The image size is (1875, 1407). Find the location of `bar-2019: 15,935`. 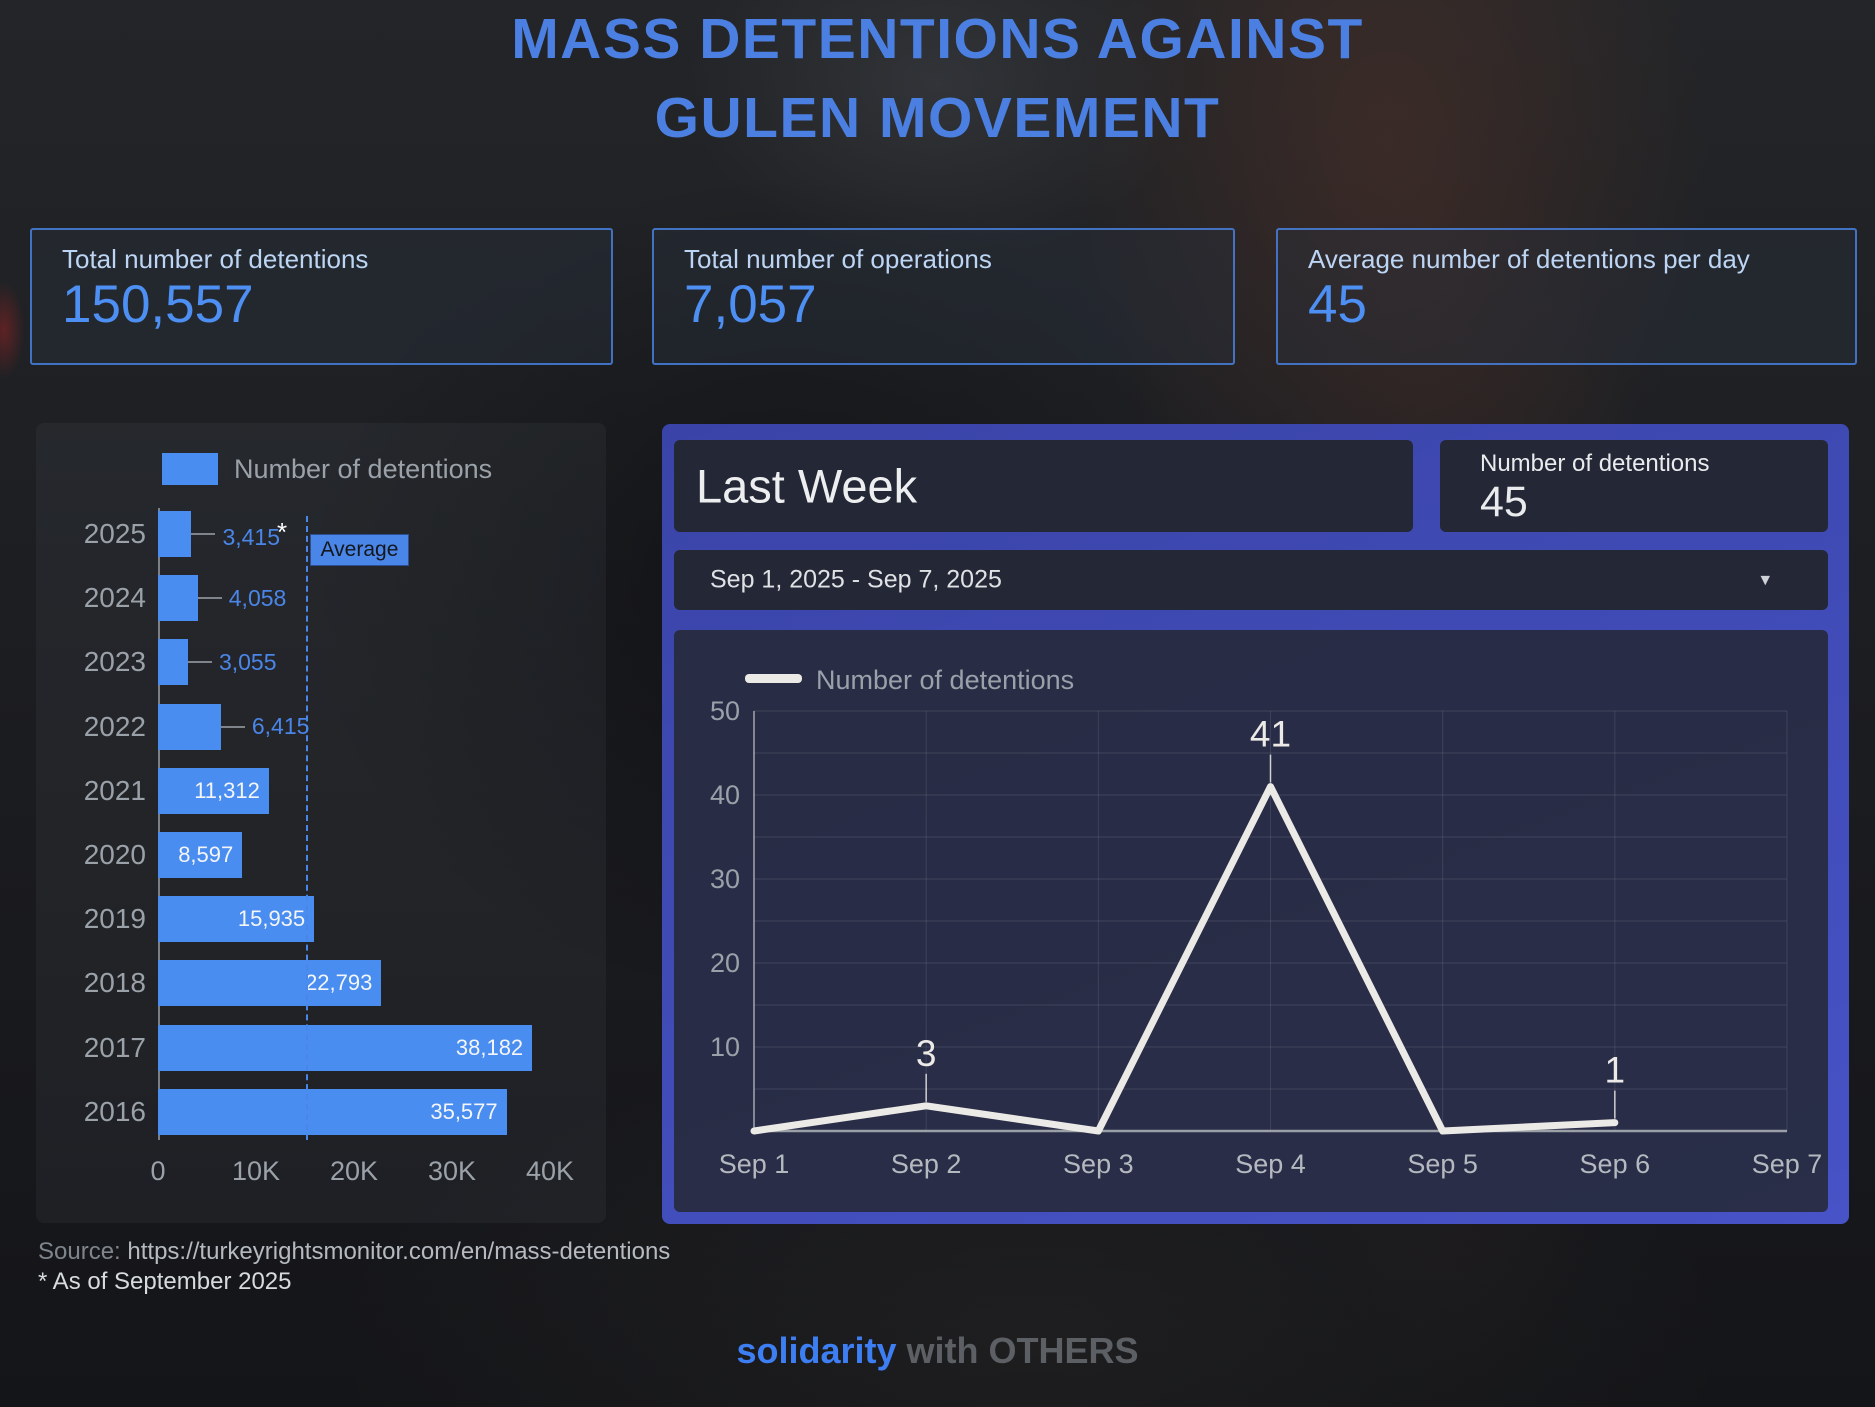

bar-2019: 15,935 is located at coordinates (236, 919).